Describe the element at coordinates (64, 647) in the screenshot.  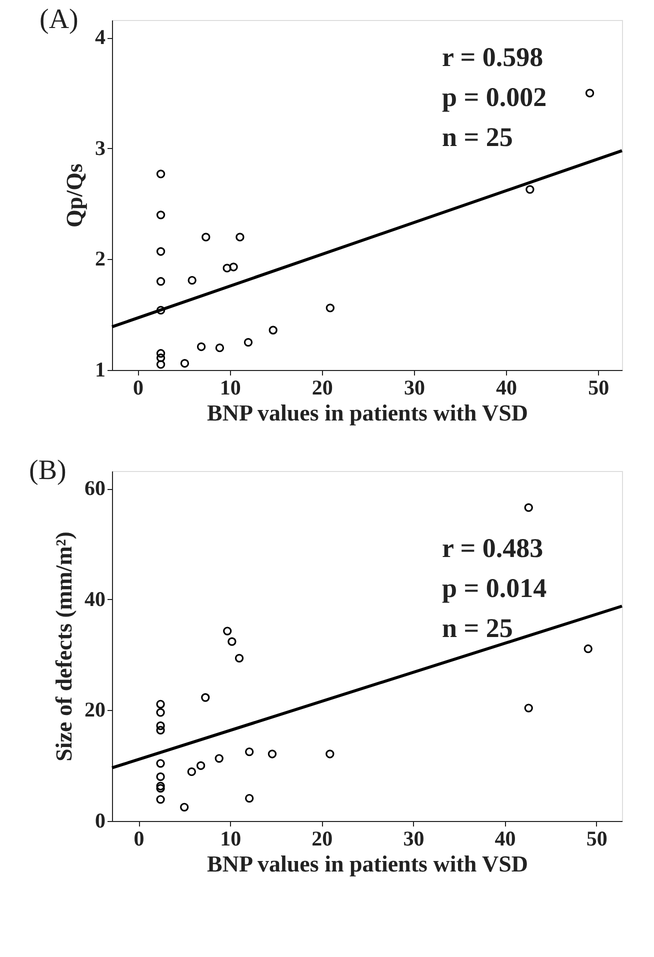
I see `y-axis-title: Size of defects (mm/m²)` at that location.